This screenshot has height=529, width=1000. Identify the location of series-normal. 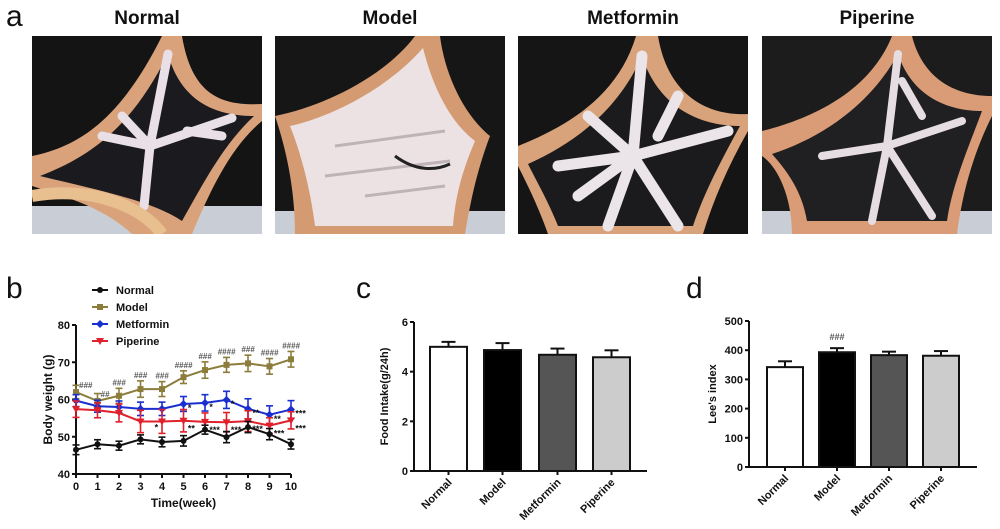
(183, 438).